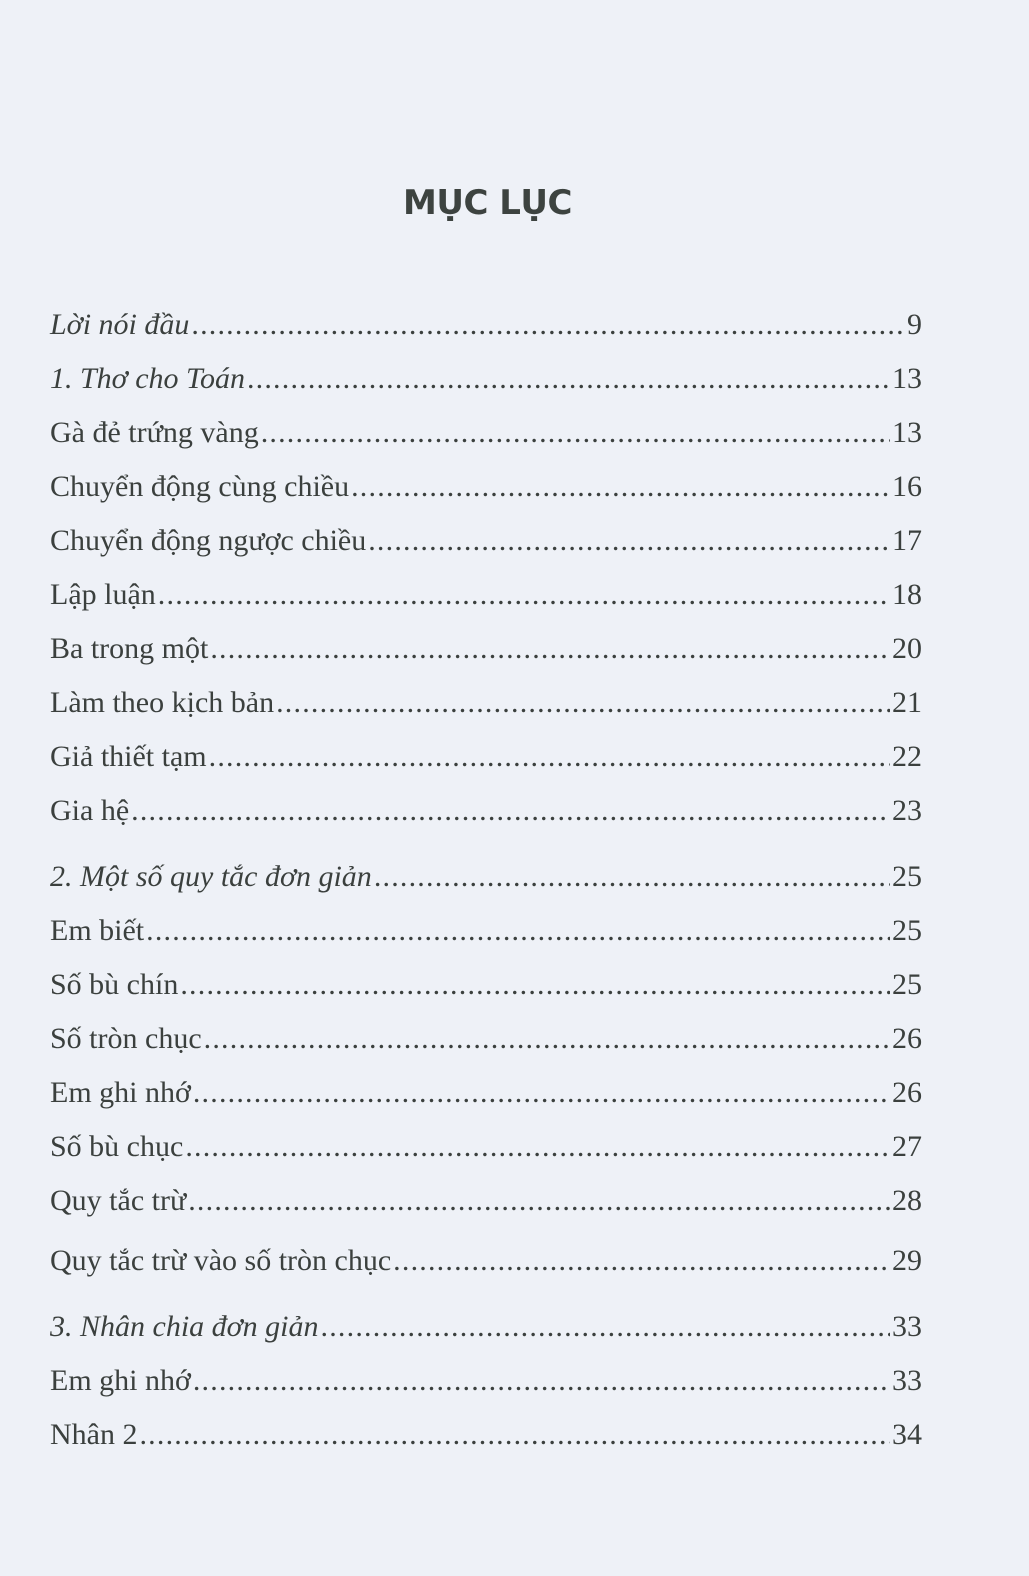 This screenshot has width=1029, height=1576. What do you see at coordinates (208, 540) in the screenshot?
I see `toc-entry-label: Chuyển động ngược chiều` at bounding box center [208, 540].